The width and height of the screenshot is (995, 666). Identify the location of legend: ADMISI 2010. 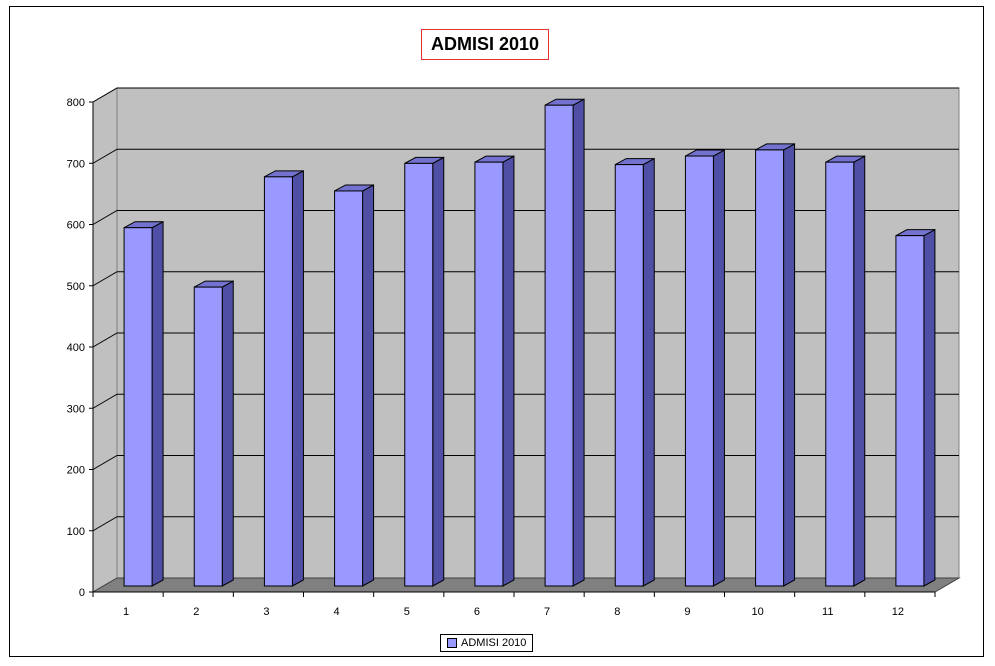
(487, 643).